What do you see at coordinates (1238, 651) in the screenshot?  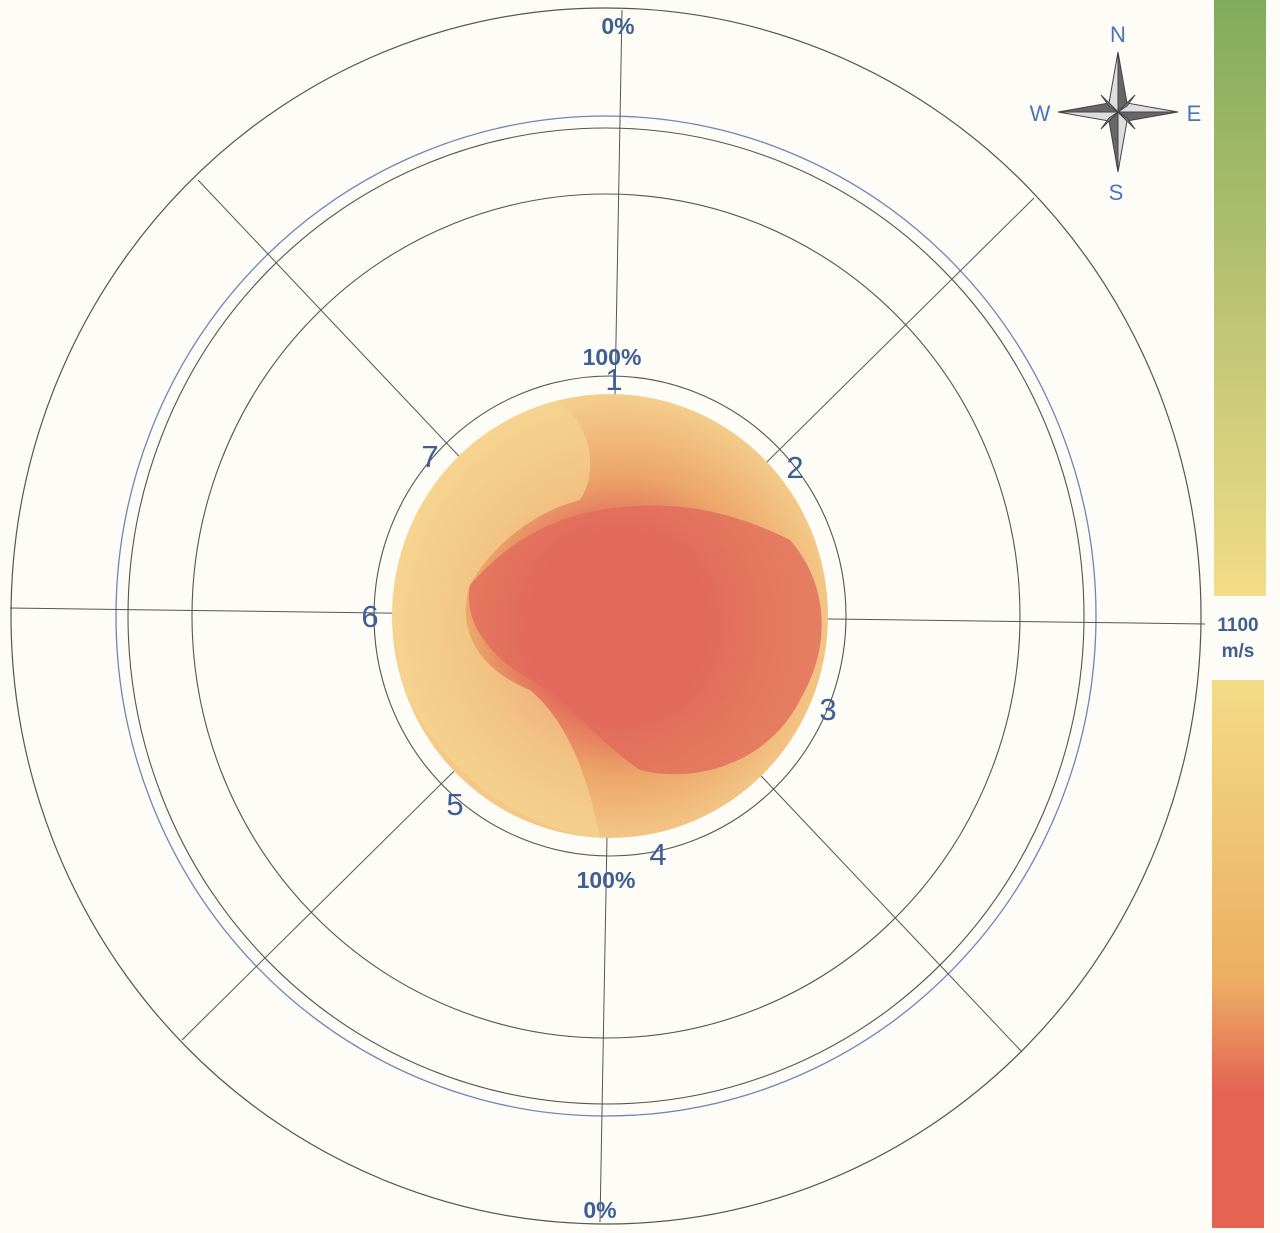 I see `color-scale-unit: m/s` at bounding box center [1238, 651].